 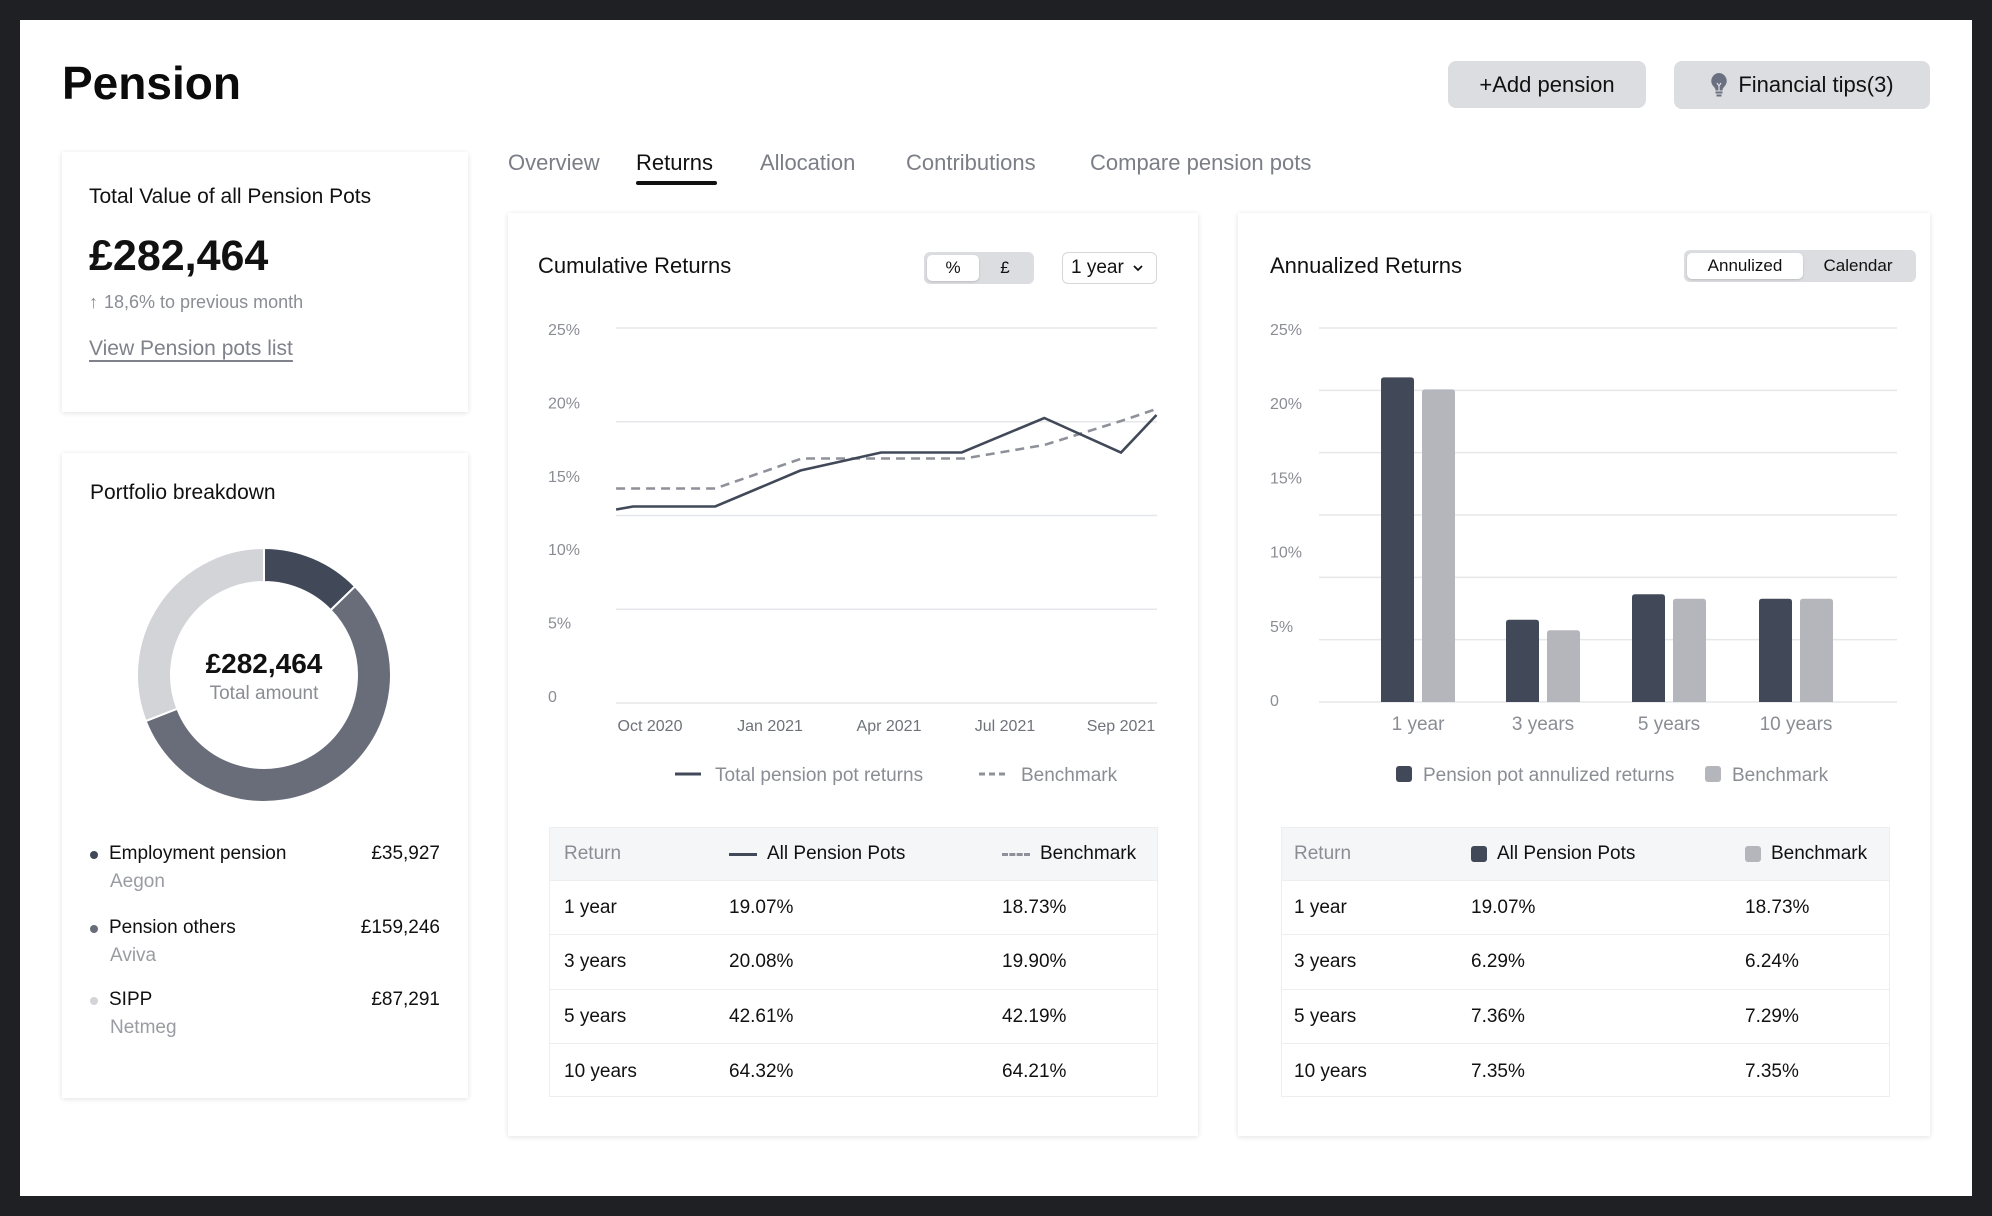 I want to click on tab-contributions: Contributions, so click(x=971, y=162).